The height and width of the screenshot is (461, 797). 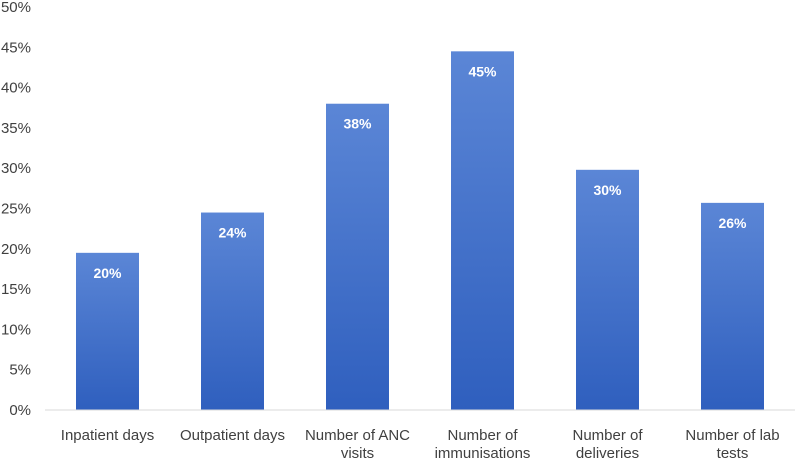 What do you see at coordinates (16, 8) in the screenshot?
I see `y-tick-label: 50%` at bounding box center [16, 8].